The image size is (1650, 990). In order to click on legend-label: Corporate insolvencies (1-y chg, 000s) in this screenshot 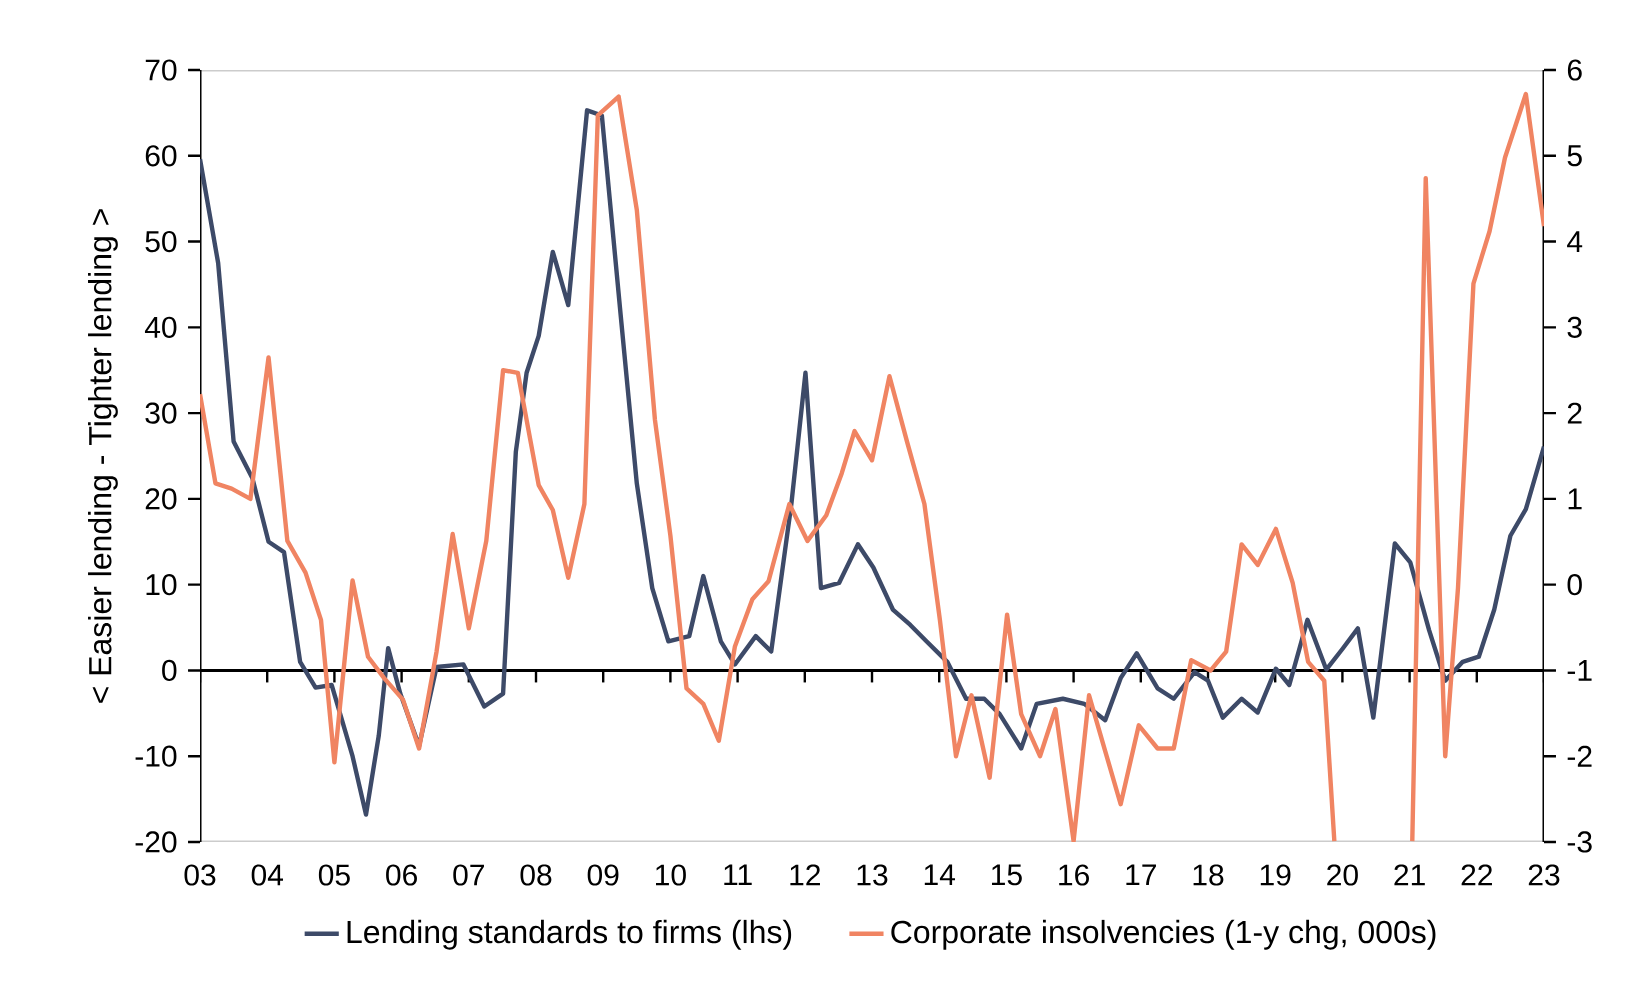, I will do `click(1163, 934)`.